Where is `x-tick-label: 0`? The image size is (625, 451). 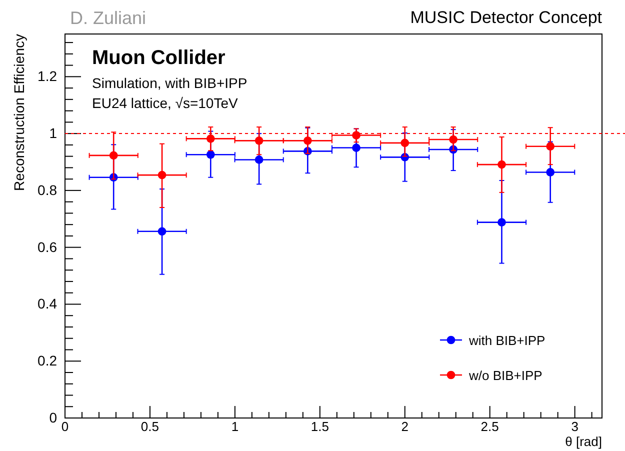
x-tick-label: 0 is located at coordinates (65, 426).